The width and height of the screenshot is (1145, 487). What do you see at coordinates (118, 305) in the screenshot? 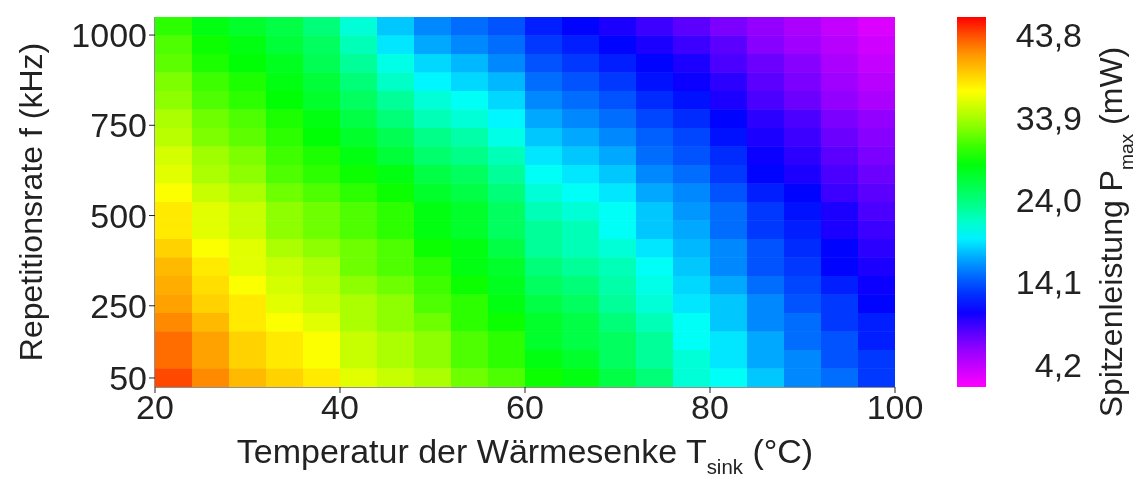
I see `y-tick-label: 250` at bounding box center [118, 305].